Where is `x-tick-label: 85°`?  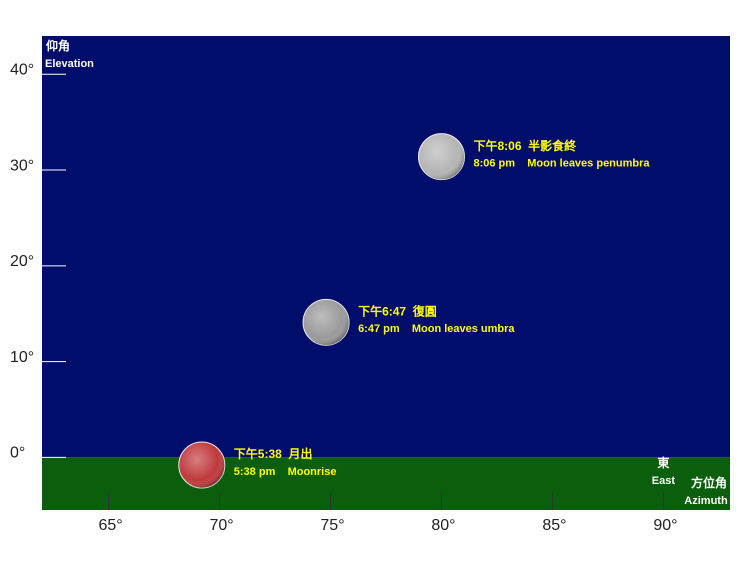 x-tick-label: 85° is located at coordinates (554, 525).